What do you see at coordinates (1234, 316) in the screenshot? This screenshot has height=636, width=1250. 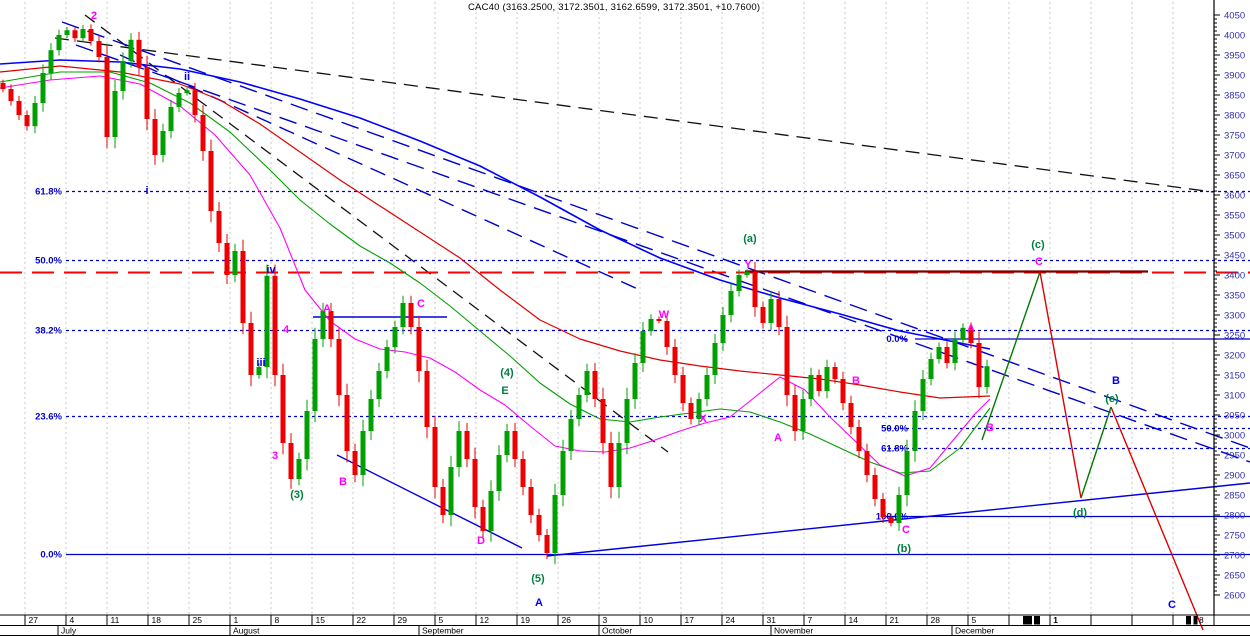 I see `price-tick-label: 3300` at bounding box center [1234, 316].